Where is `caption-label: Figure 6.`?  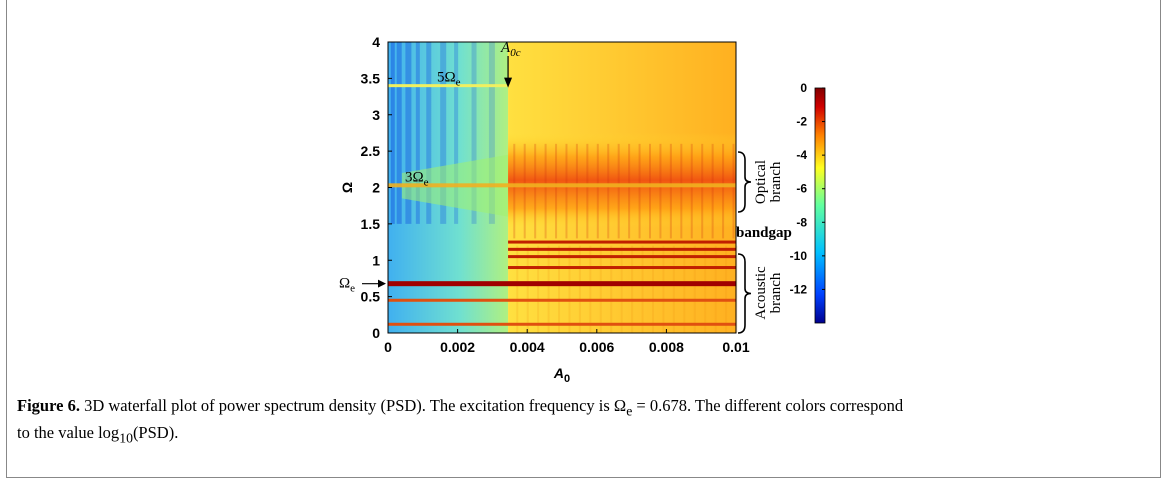 caption-label: Figure 6. is located at coordinates (48, 405).